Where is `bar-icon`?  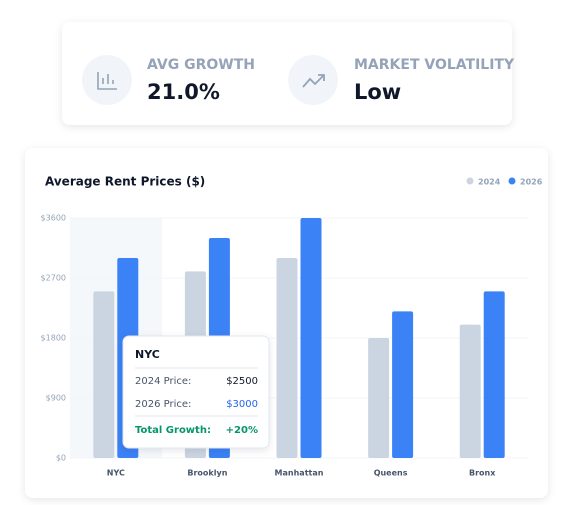 bar-icon is located at coordinates (107, 81).